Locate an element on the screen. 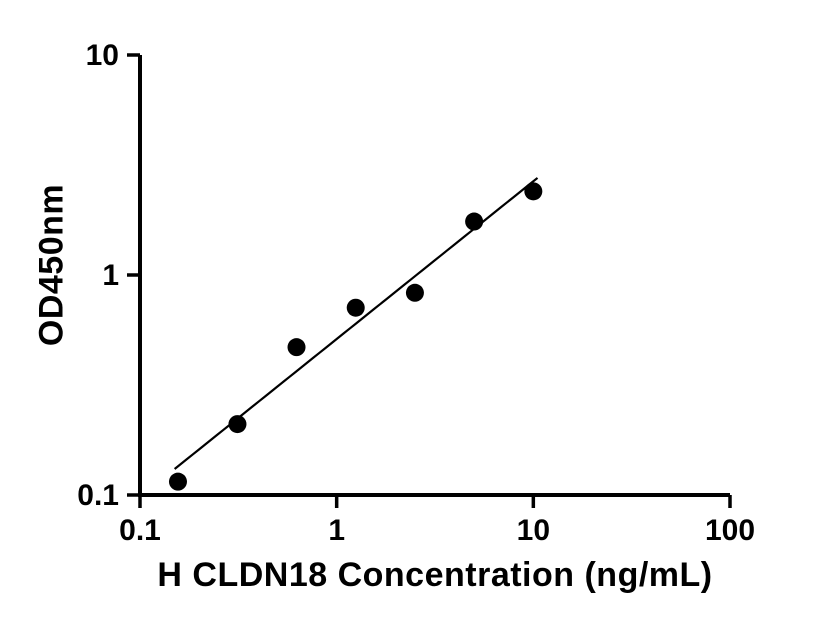 Image resolution: width=816 pixels, height=640 pixels. y-axis-tick-label: 0.1 is located at coordinates (98, 495).